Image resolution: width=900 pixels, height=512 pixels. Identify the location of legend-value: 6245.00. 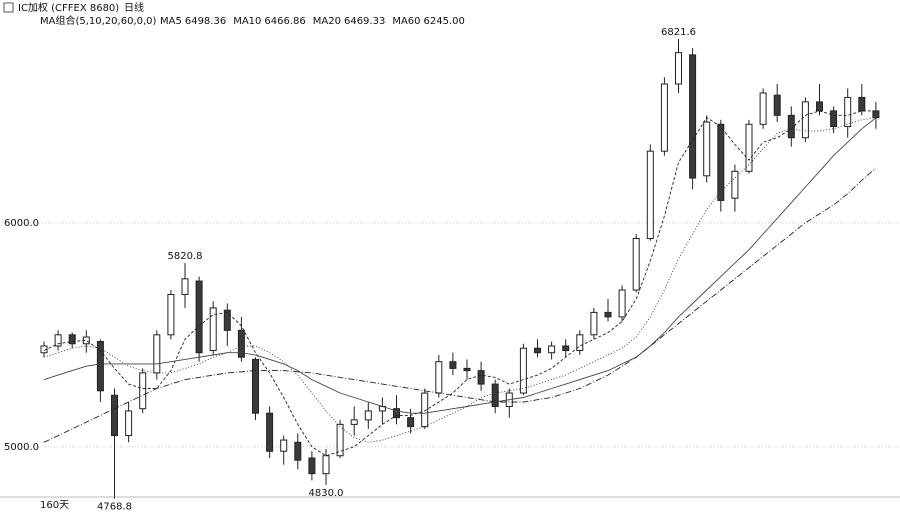
(444, 21).